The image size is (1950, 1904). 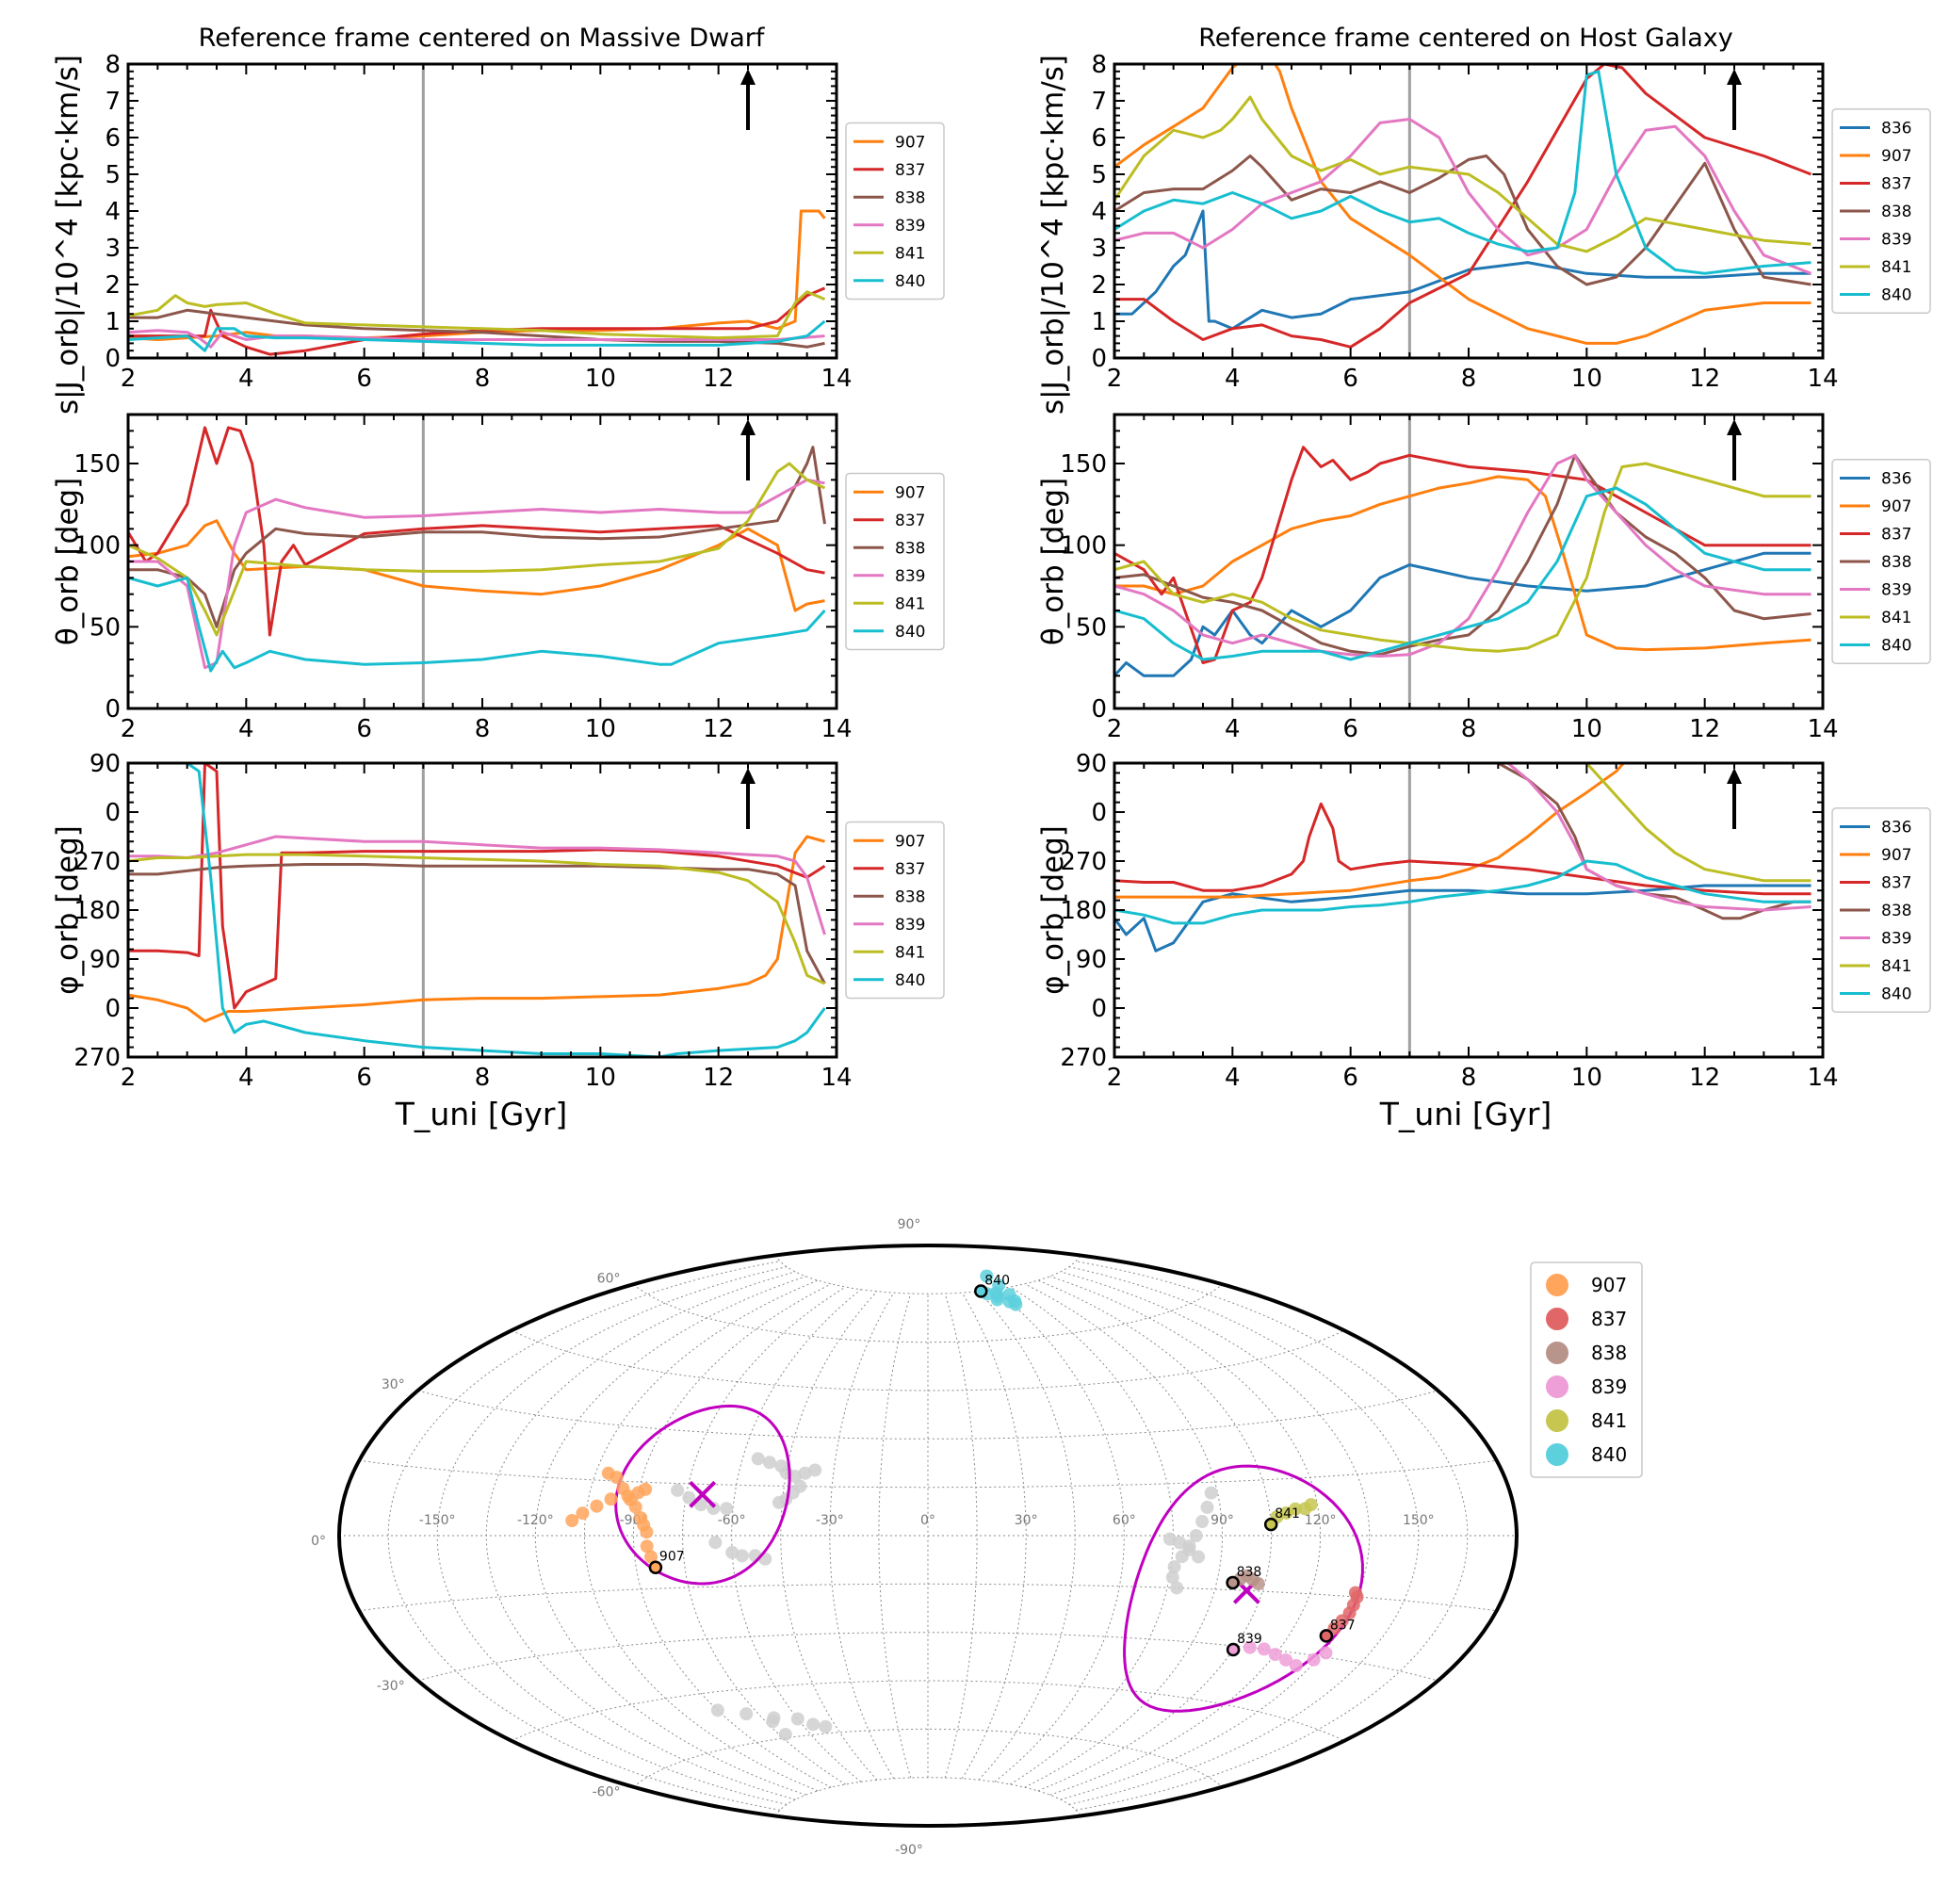 I want to click on y-tick-label: 100, so click(x=1083, y=546).